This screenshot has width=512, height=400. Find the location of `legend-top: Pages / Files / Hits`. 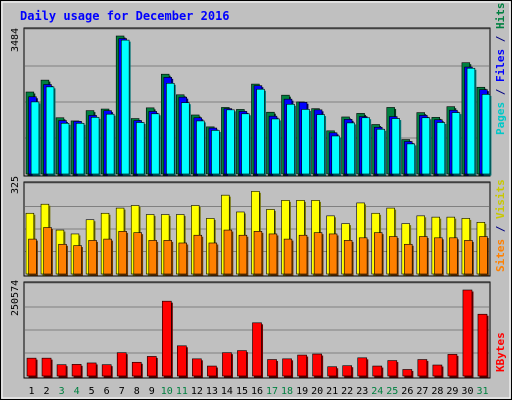

legend-top: Pages / Files / Hits is located at coordinates (500, 69).